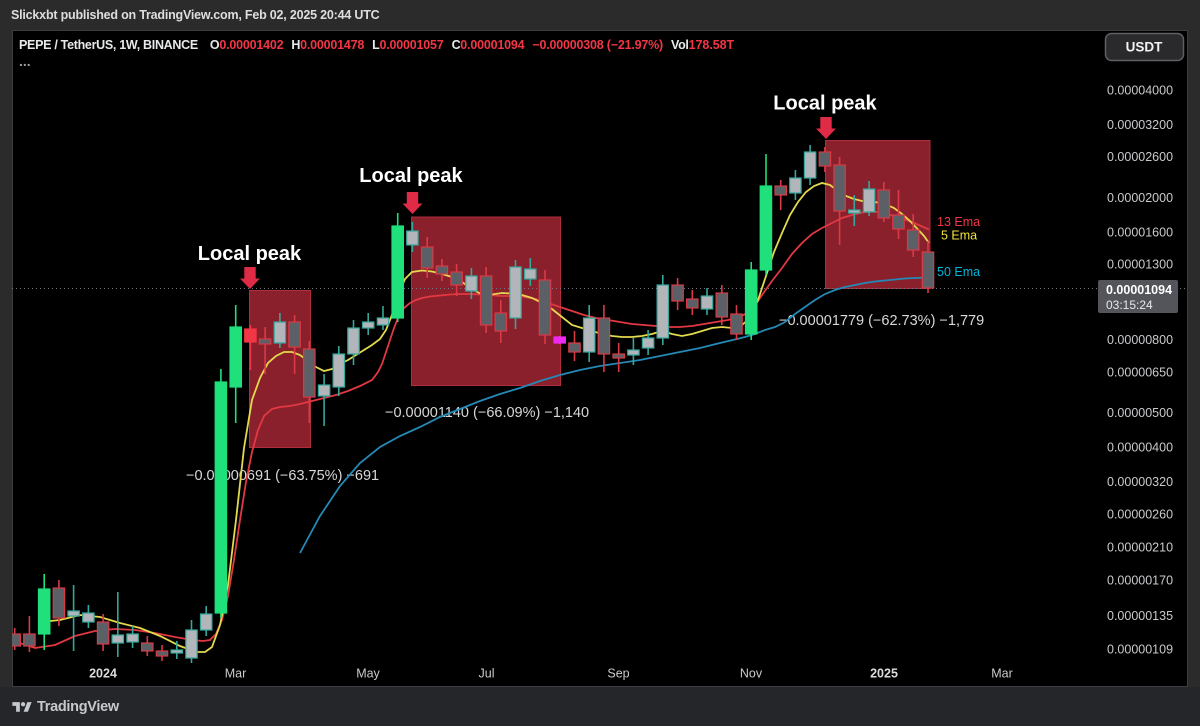 This screenshot has height=726, width=1200. What do you see at coordinates (1140, 340) in the screenshot?
I see `svg-text: 0.00000800` at bounding box center [1140, 340].